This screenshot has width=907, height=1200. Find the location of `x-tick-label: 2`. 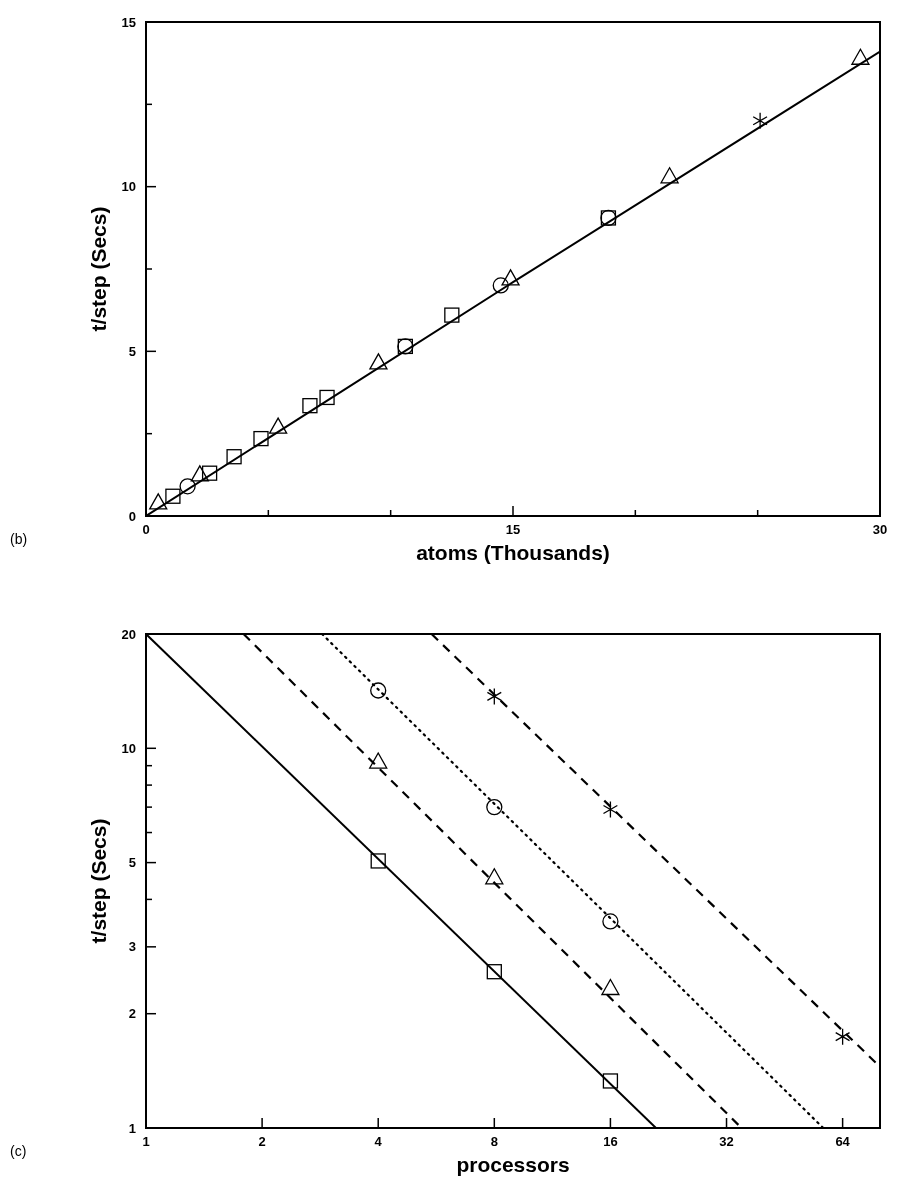

x-tick-label: 2 is located at coordinates (262, 1141).